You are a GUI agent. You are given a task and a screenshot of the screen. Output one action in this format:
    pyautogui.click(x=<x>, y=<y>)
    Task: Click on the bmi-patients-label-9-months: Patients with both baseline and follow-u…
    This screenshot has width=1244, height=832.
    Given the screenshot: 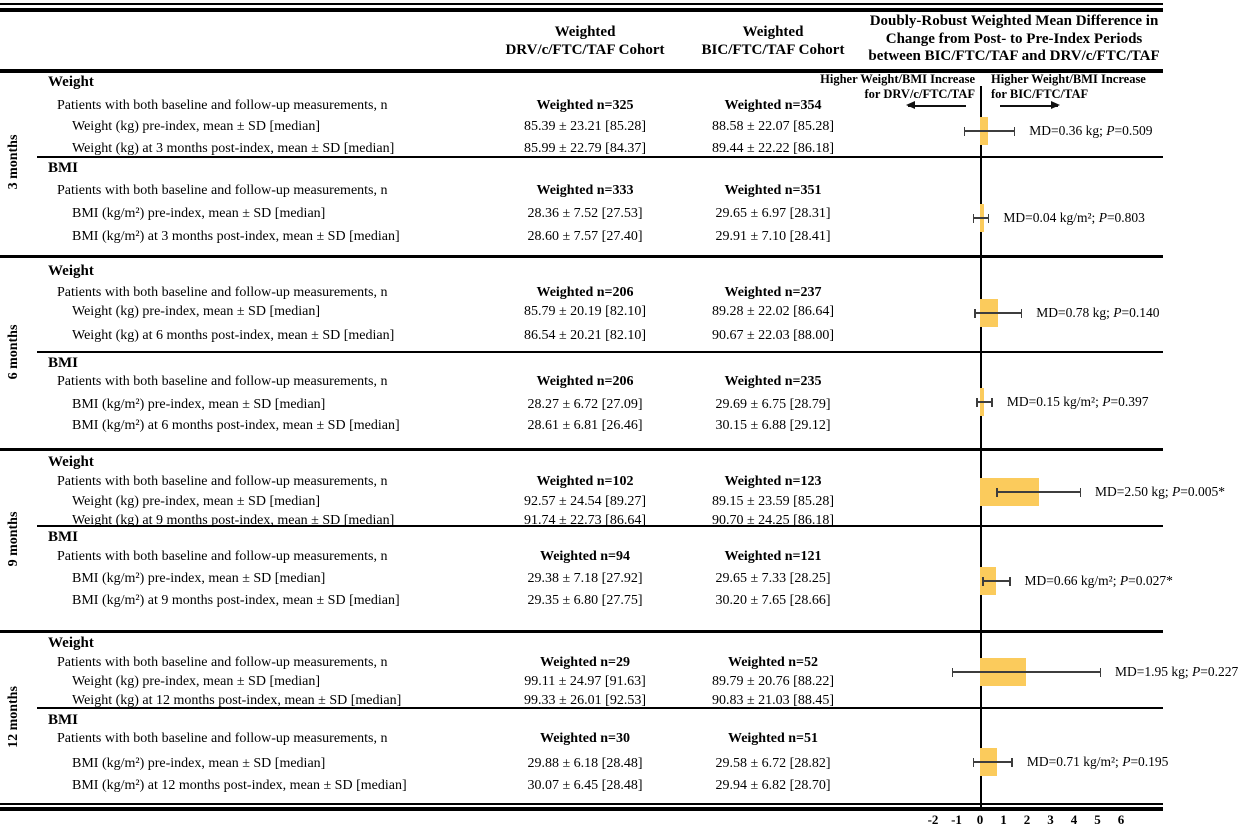 What is the action you would take?
    pyautogui.click(x=222, y=556)
    